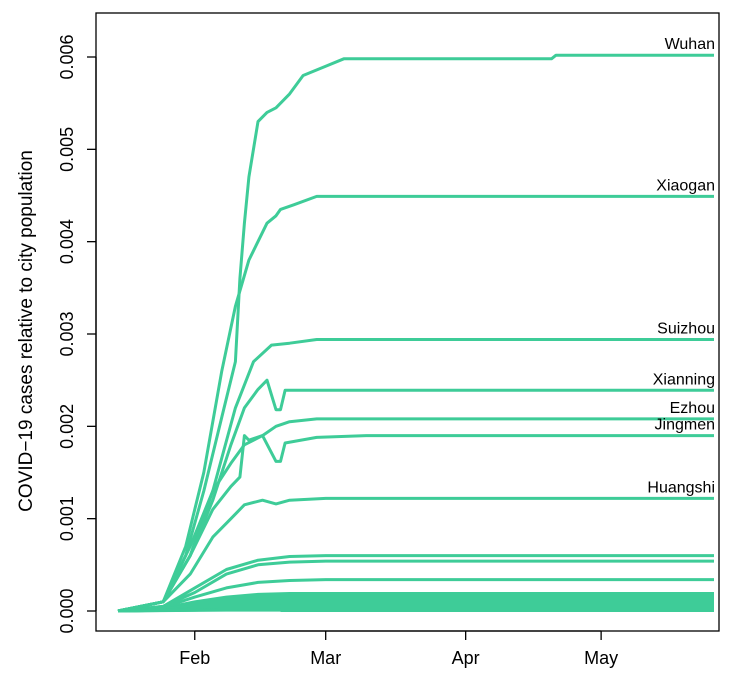 The image size is (729, 693). Describe the element at coordinates (681, 487) in the screenshot. I see `series-label-huangshi: Huangshi` at that location.